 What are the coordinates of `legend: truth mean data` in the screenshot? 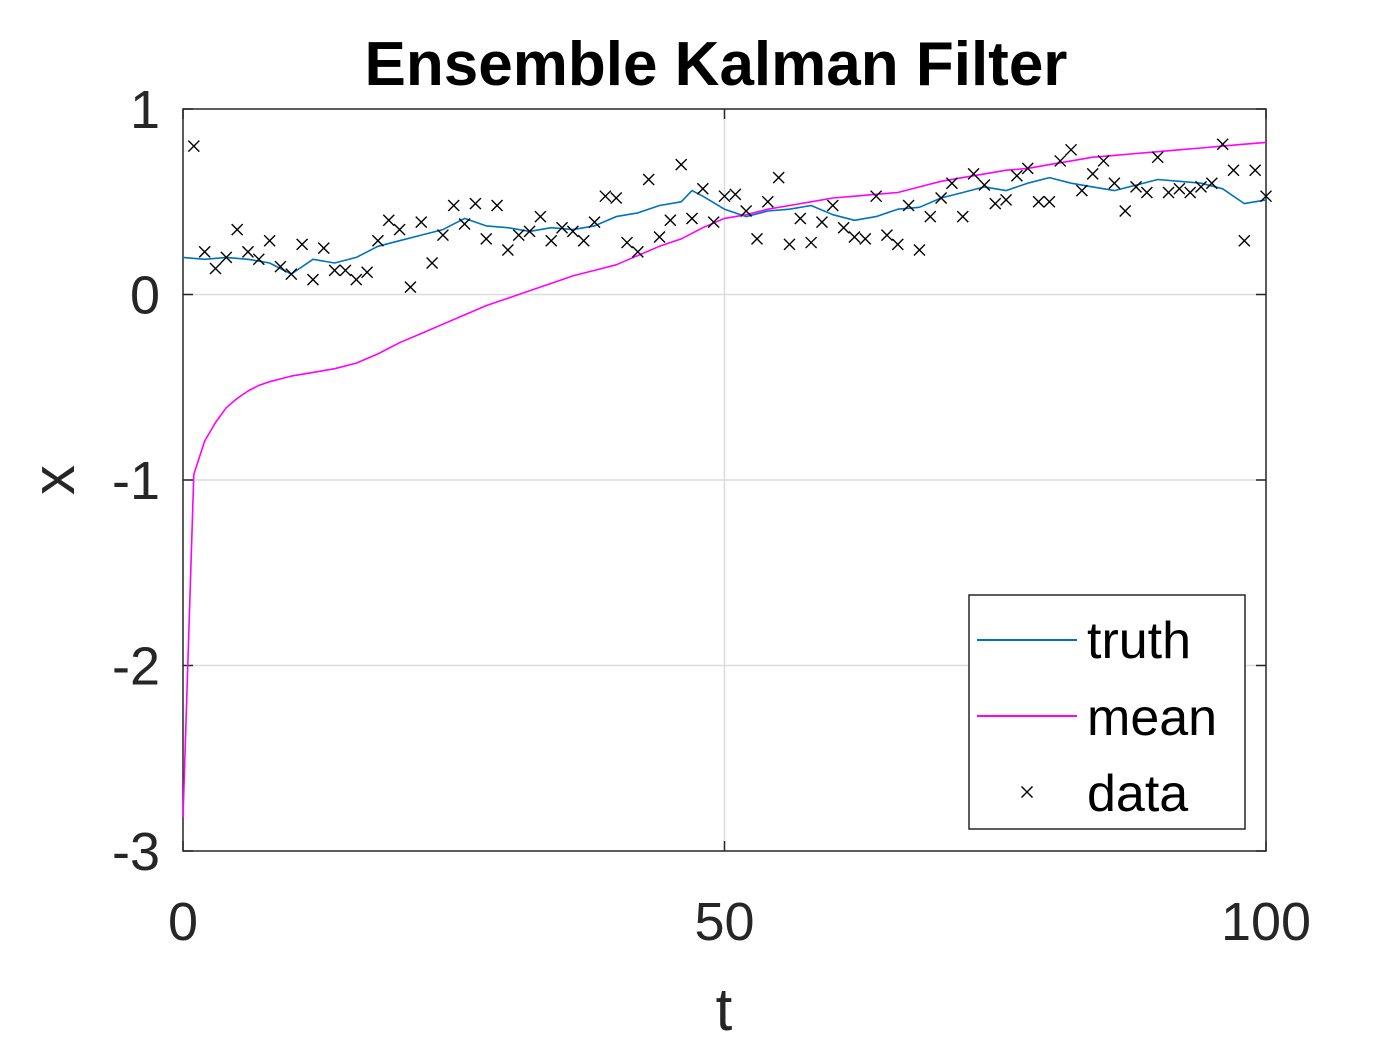 It's located at (1107, 712).